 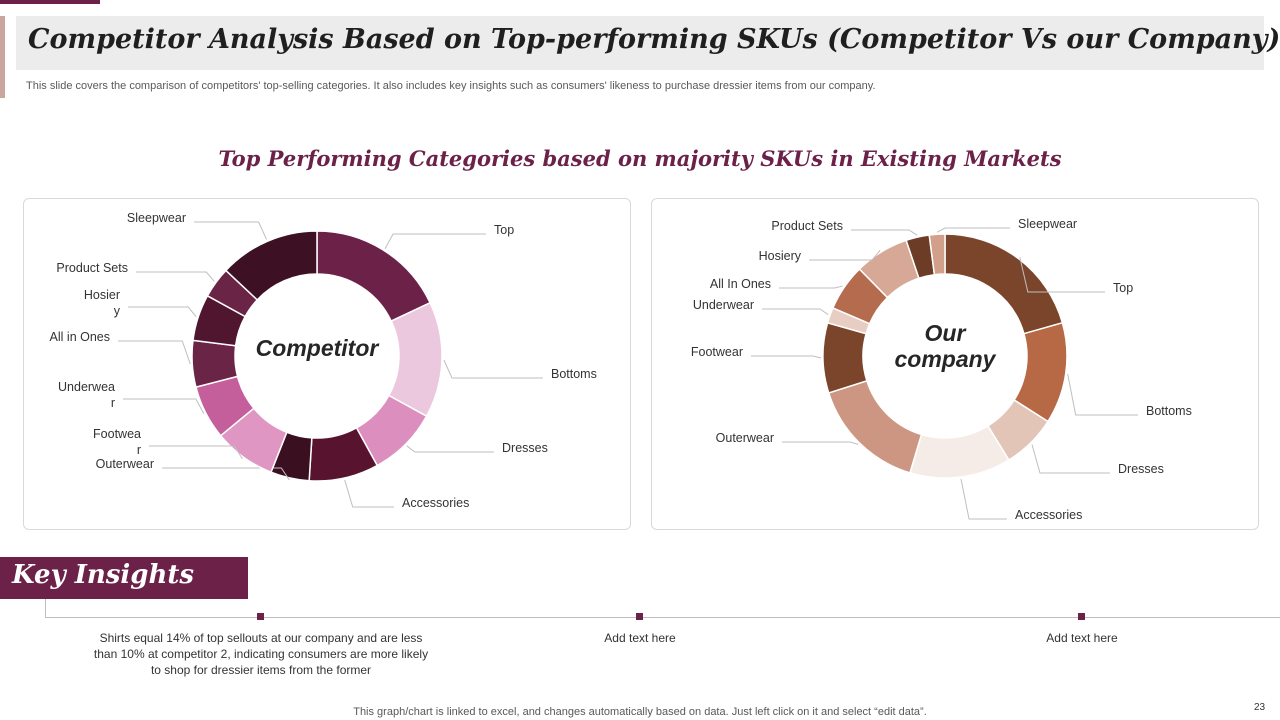 I want to click on page-number: 23, so click(x=1260, y=707).